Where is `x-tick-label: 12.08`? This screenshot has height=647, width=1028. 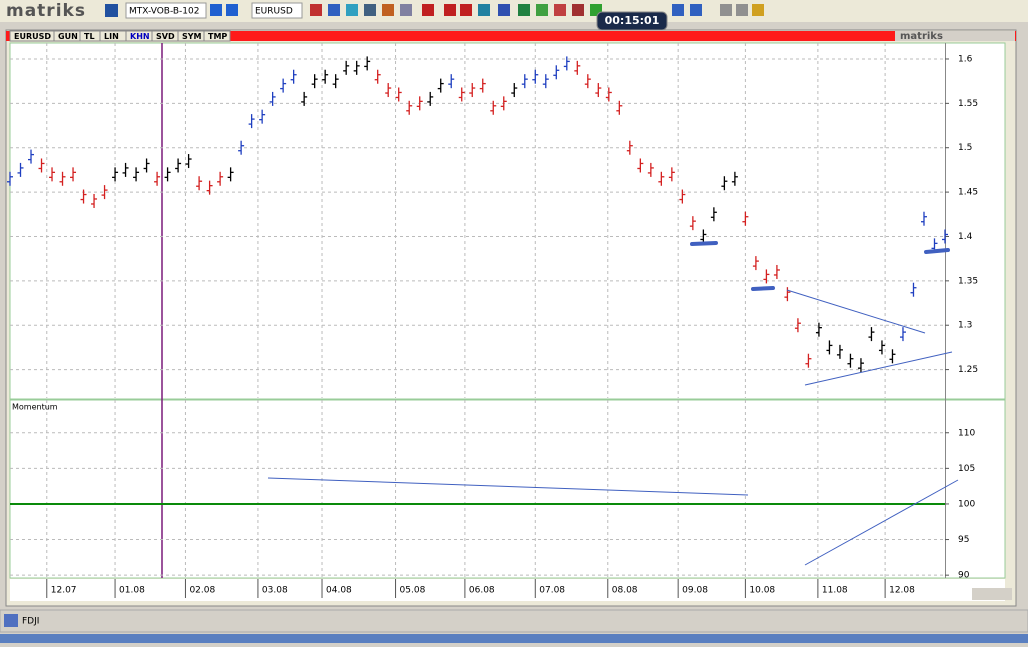 x-tick-label: 12.08 is located at coordinates (902, 591).